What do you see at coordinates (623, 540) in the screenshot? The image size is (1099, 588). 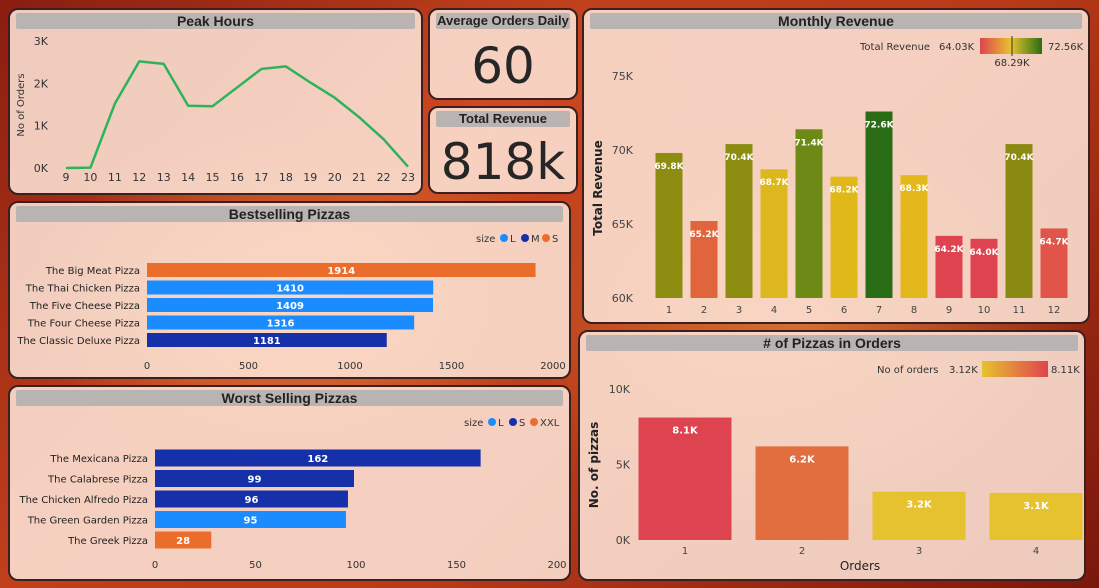 I see `y-tick-label: 0K` at bounding box center [623, 540].